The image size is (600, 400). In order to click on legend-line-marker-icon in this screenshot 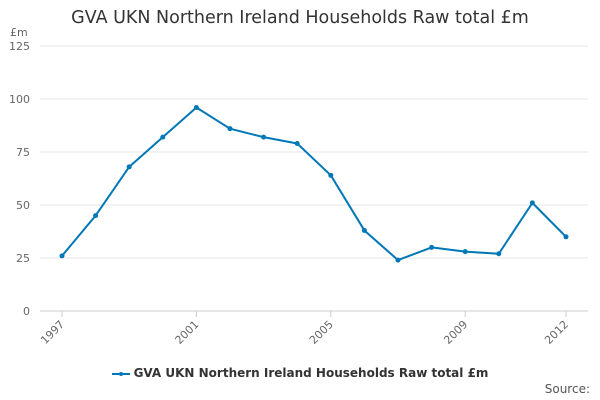, I will do `click(120, 374)`.